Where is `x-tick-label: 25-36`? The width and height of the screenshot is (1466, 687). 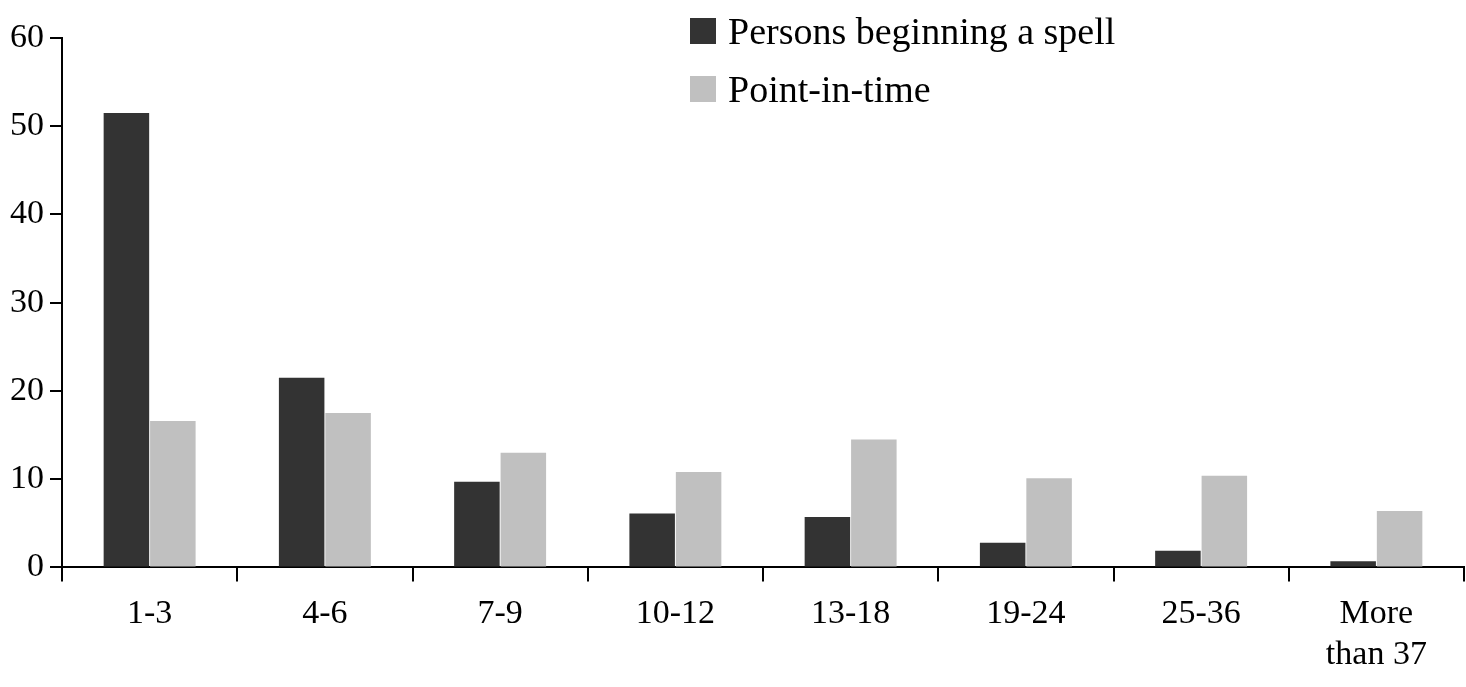
x-tick-label: 25-36 is located at coordinates (1201, 611).